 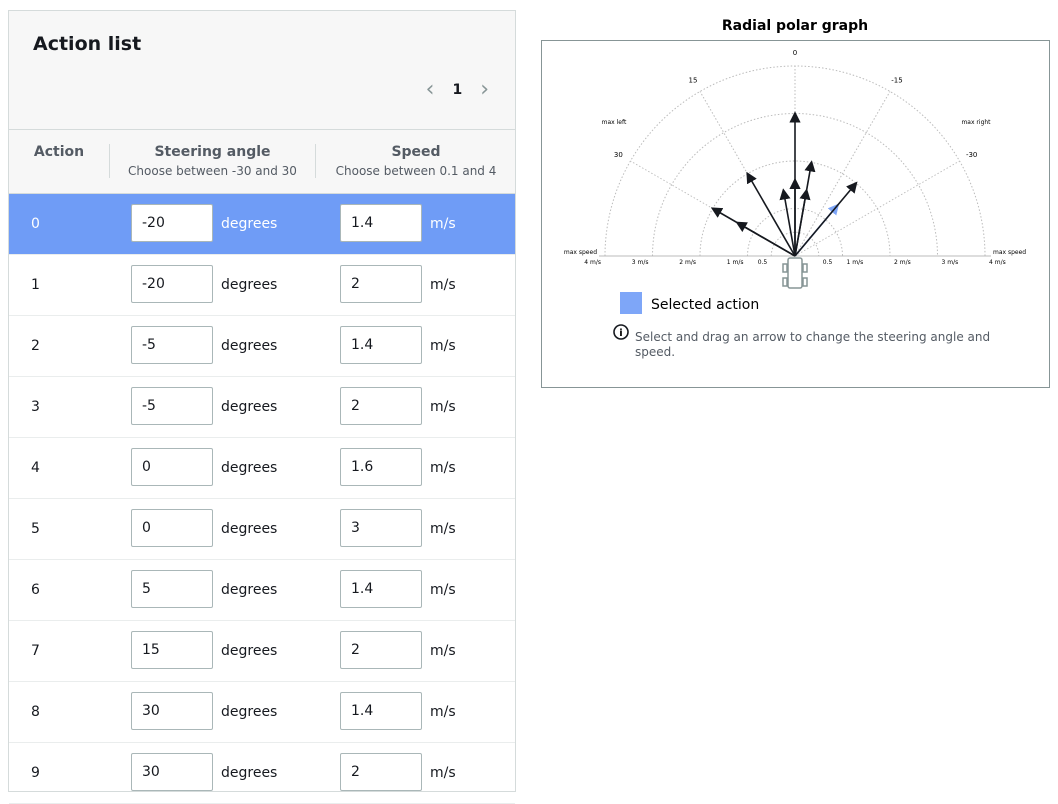 I want to click on action-row: 1 -20 degrees 2 m/s, so click(x=262, y=285).